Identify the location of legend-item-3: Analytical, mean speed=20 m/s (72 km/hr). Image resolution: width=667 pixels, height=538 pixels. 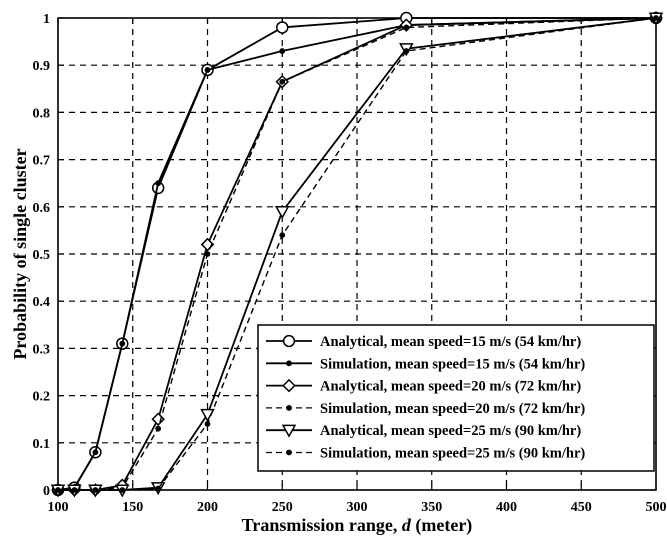
(423, 387).